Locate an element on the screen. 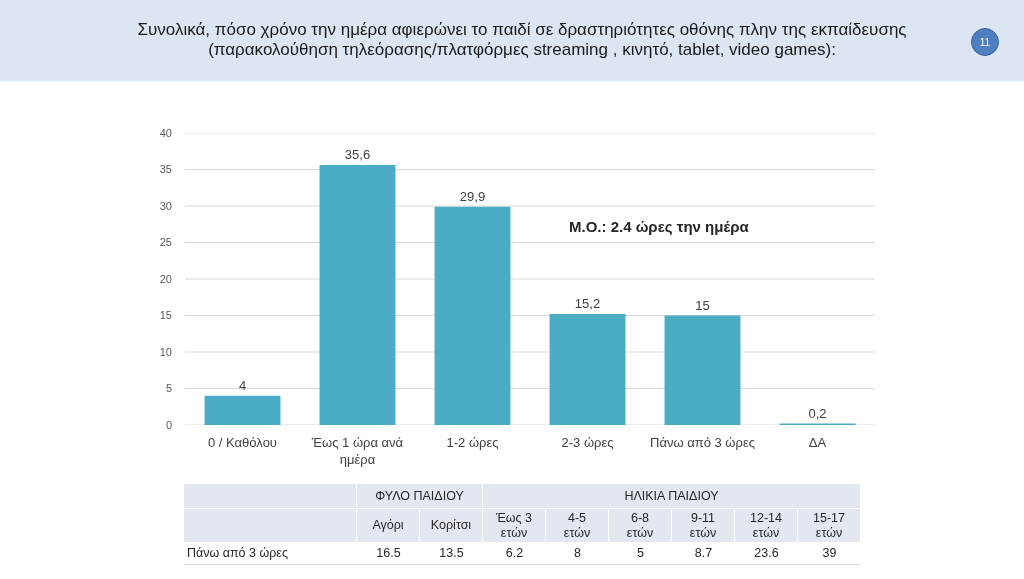  annotation: Μ.Ο.: 2.4 ώρες την ημέρα is located at coordinates (659, 226).